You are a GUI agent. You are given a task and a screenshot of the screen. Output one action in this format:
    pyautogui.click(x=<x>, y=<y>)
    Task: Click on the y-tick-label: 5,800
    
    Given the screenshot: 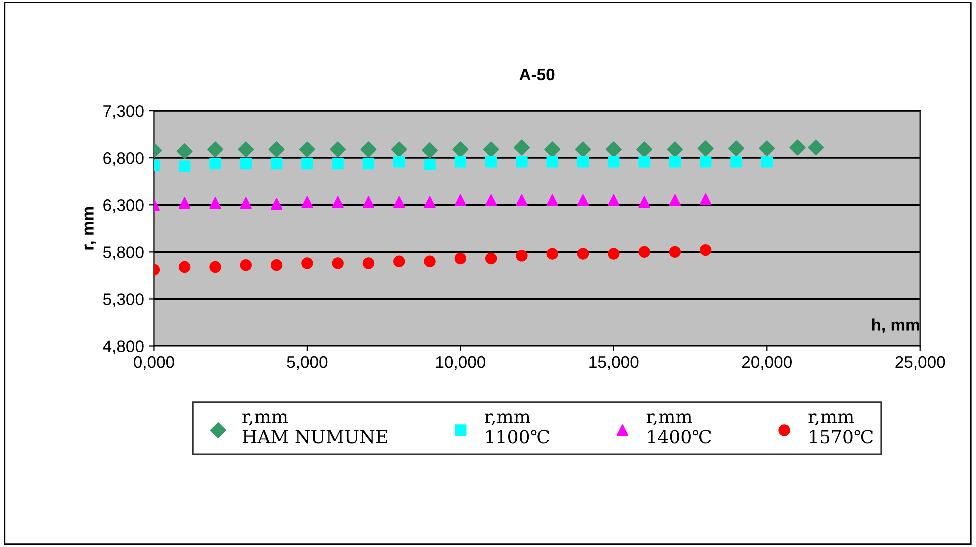 What is the action you would take?
    pyautogui.click(x=123, y=253)
    